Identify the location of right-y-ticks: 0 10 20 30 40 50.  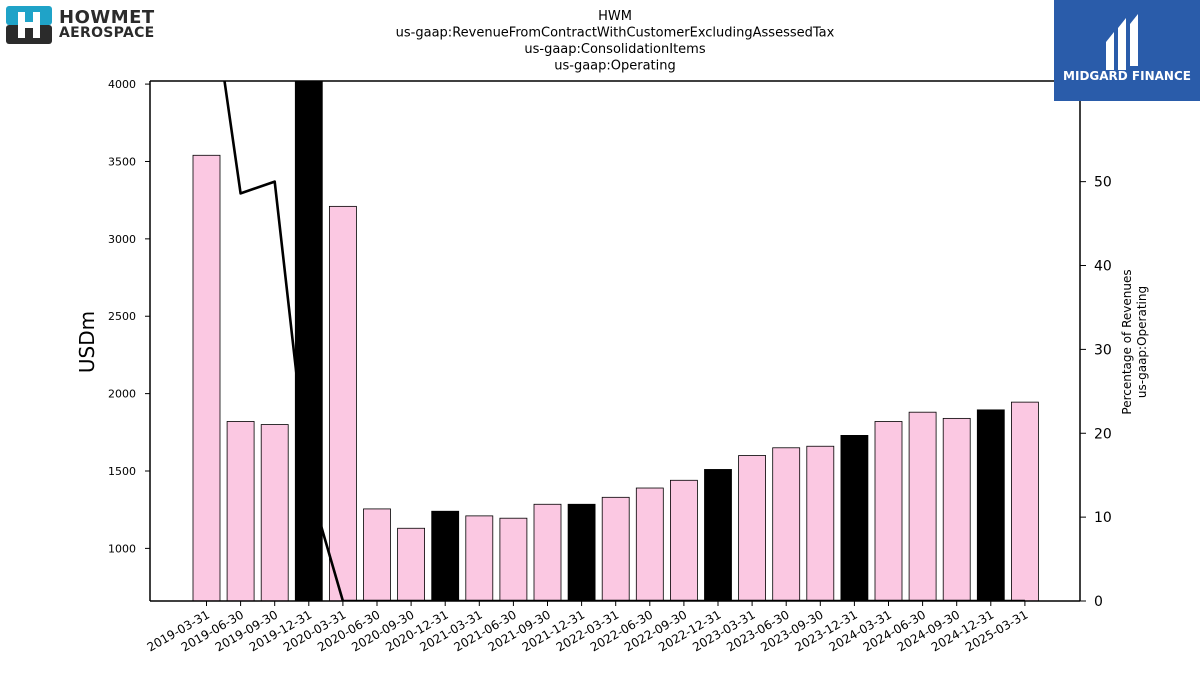
(1096, 392).